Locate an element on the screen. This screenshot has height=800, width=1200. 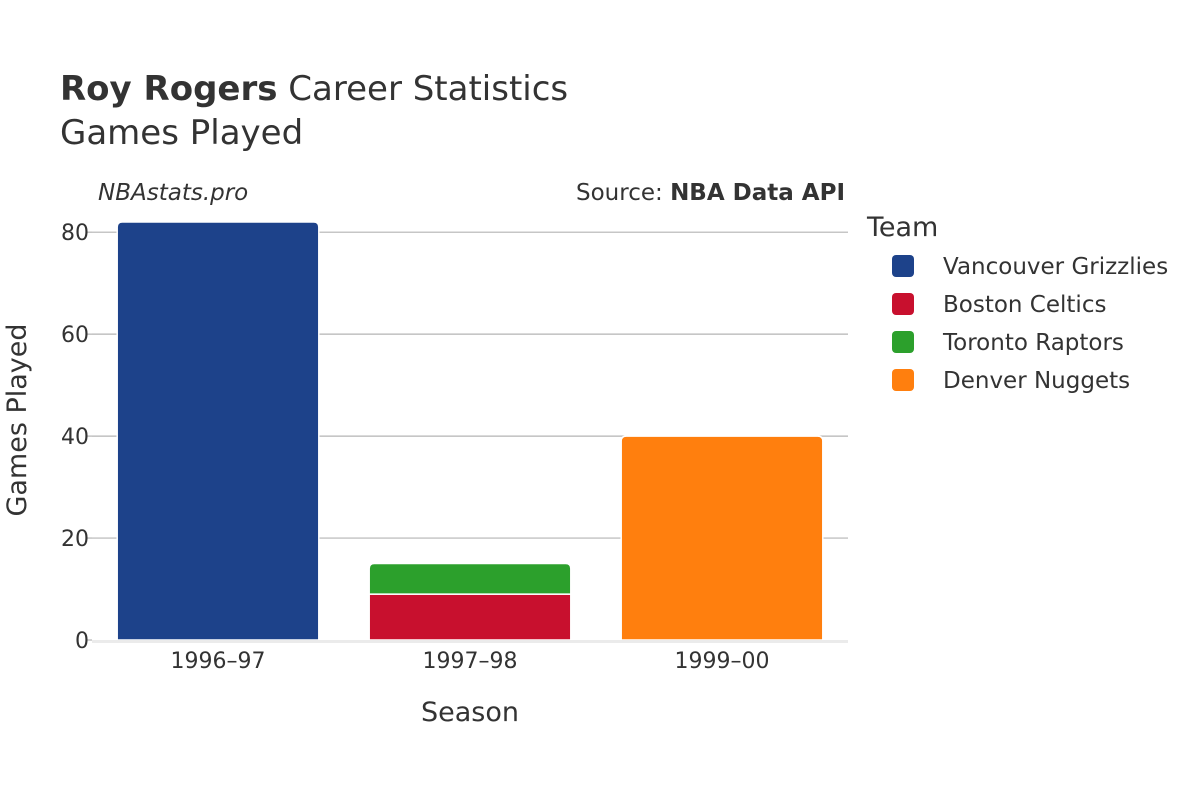
bar-boston-celtics-1997–98 is located at coordinates (470, 617).